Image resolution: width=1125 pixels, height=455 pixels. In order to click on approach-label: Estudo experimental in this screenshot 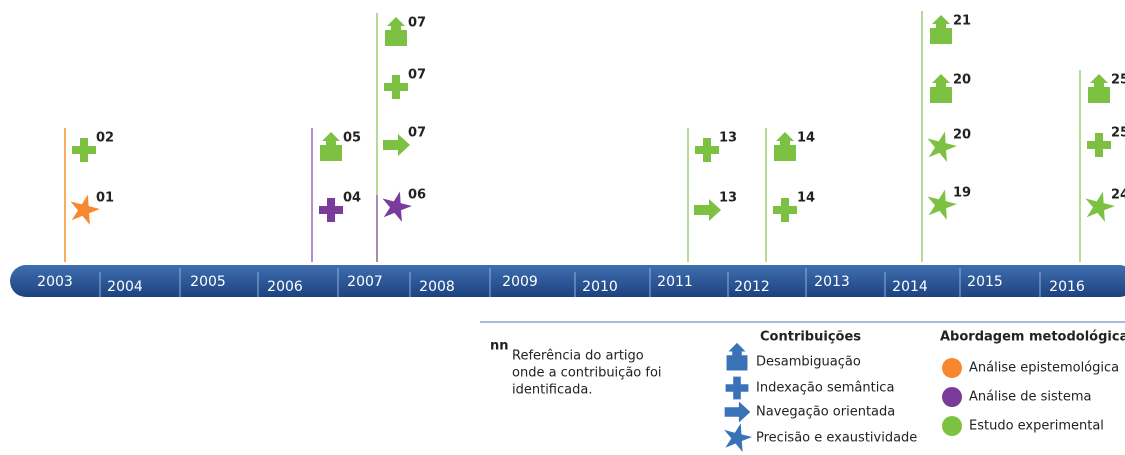, I will do `click(1036, 426)`.